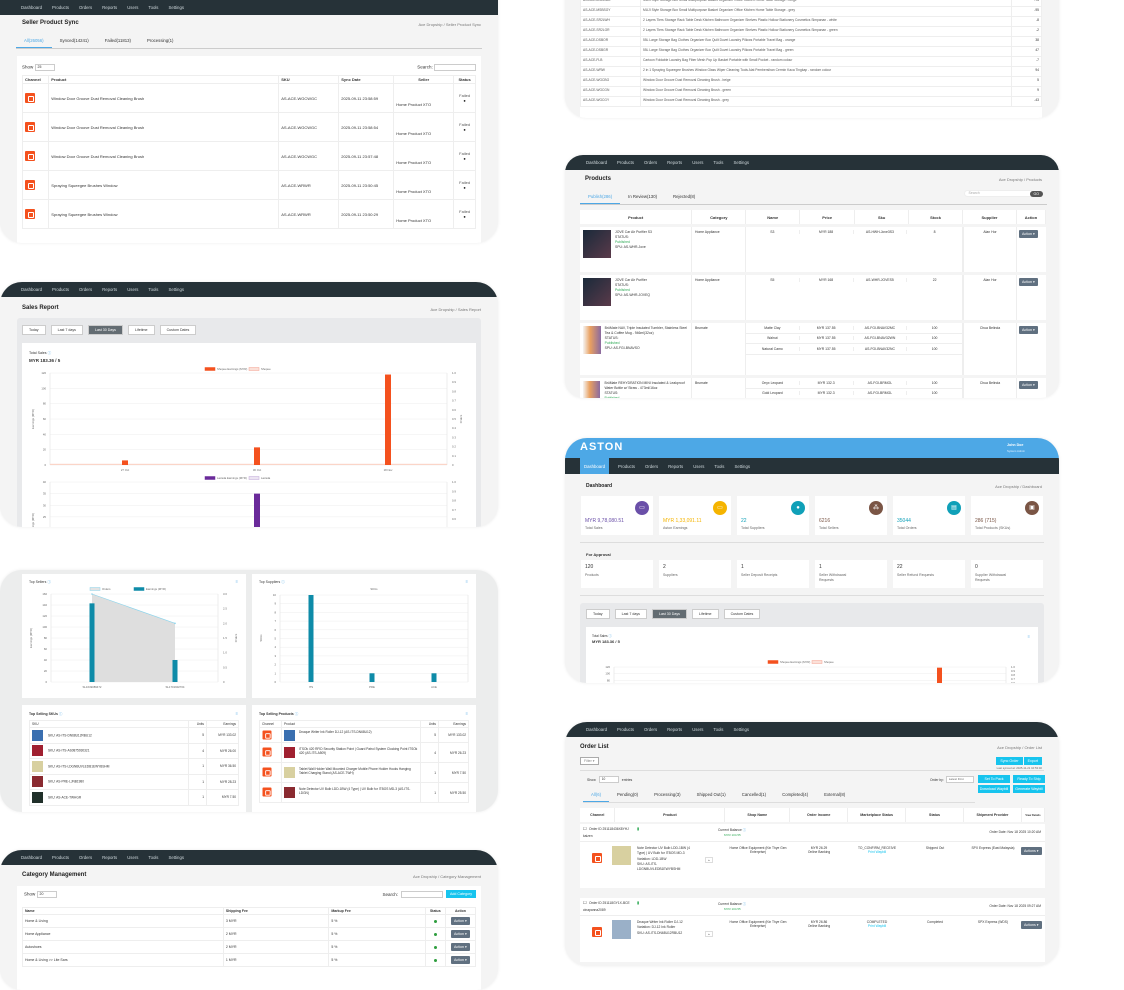  What do you see at coordinates (754, 794) in the screenshot?
I see `tab-cancelled-1: Cancelled(1)` at bounding box center [754, 794].